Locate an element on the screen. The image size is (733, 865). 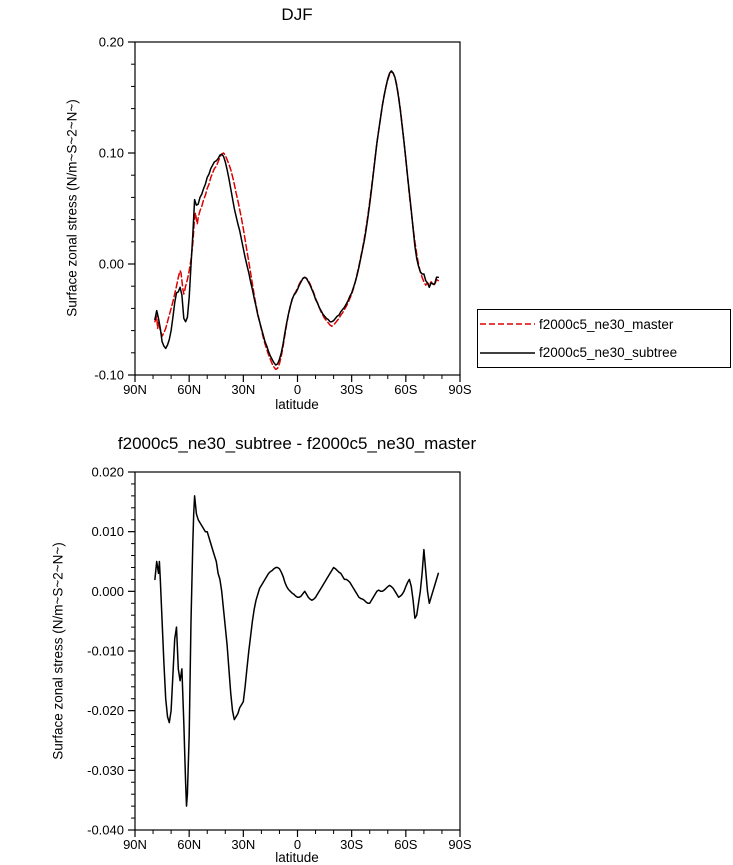
legend-item-master: f2000c5_ne30_master is located at coordinates (604, 324).